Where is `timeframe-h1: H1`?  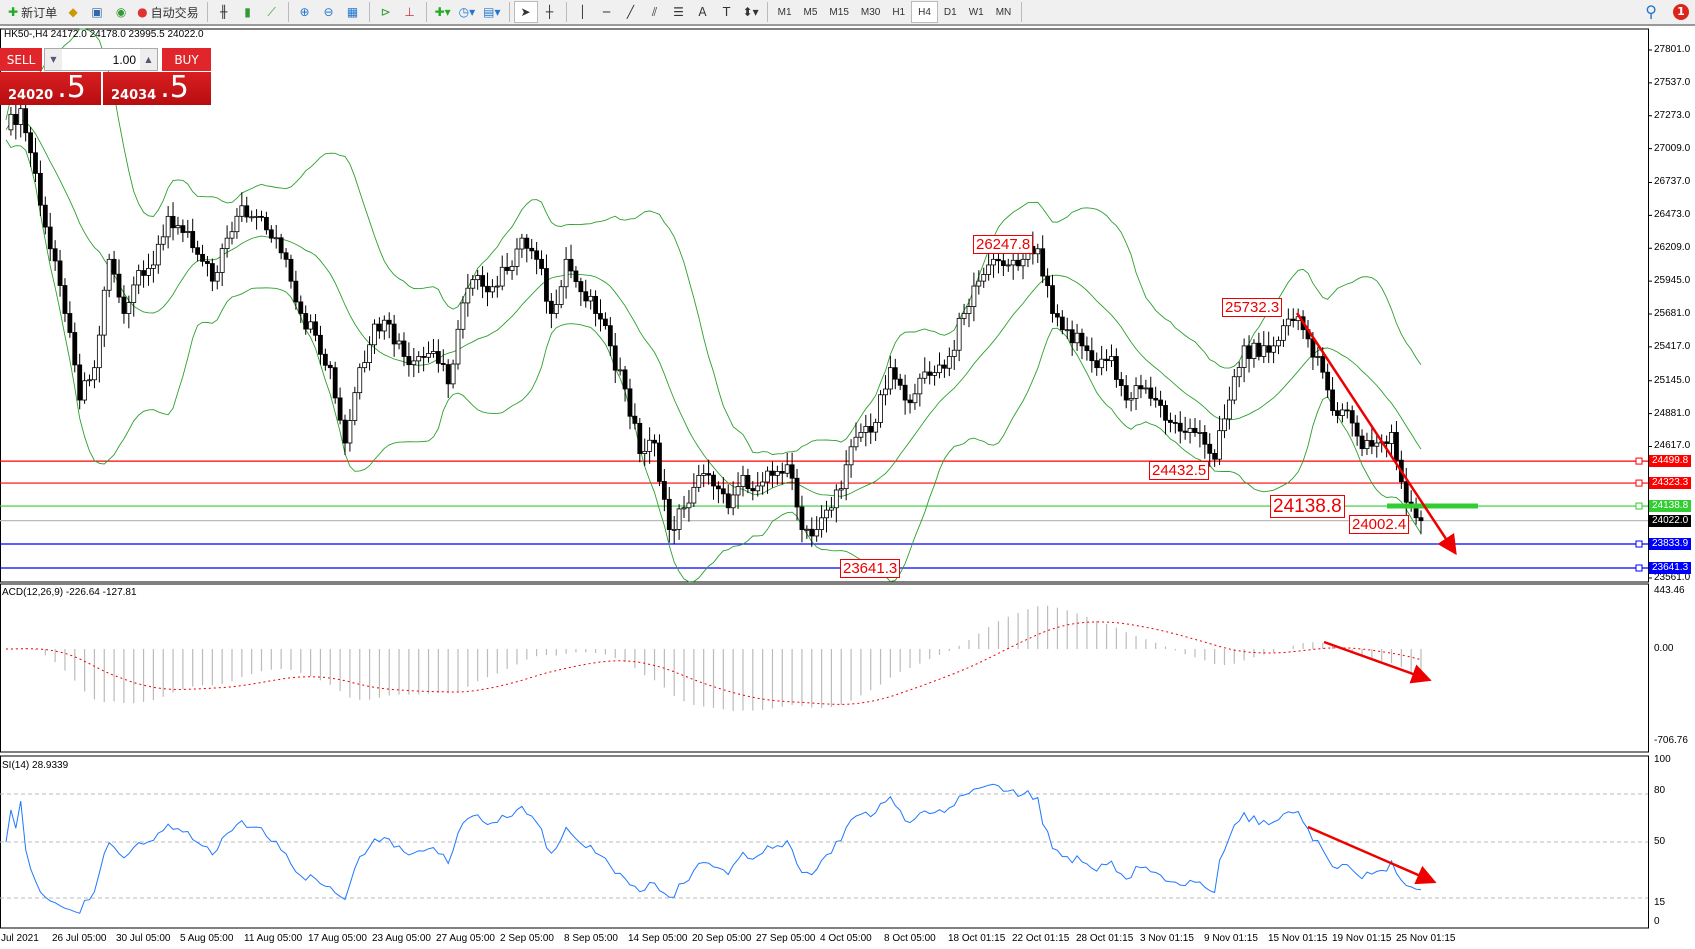
timeframe-h1: H1 is located at coordinates (899, 12).